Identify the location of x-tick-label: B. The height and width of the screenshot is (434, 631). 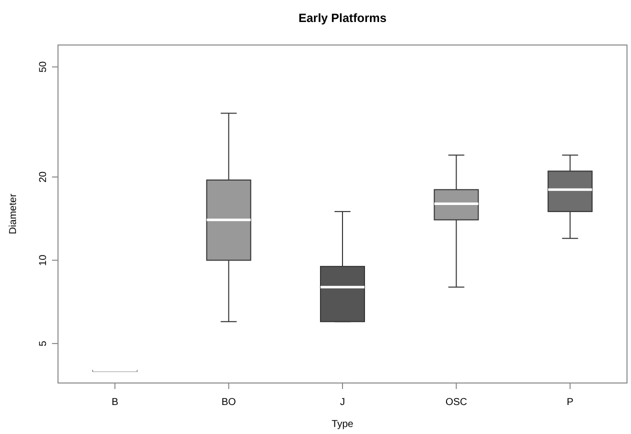
(115, 402).